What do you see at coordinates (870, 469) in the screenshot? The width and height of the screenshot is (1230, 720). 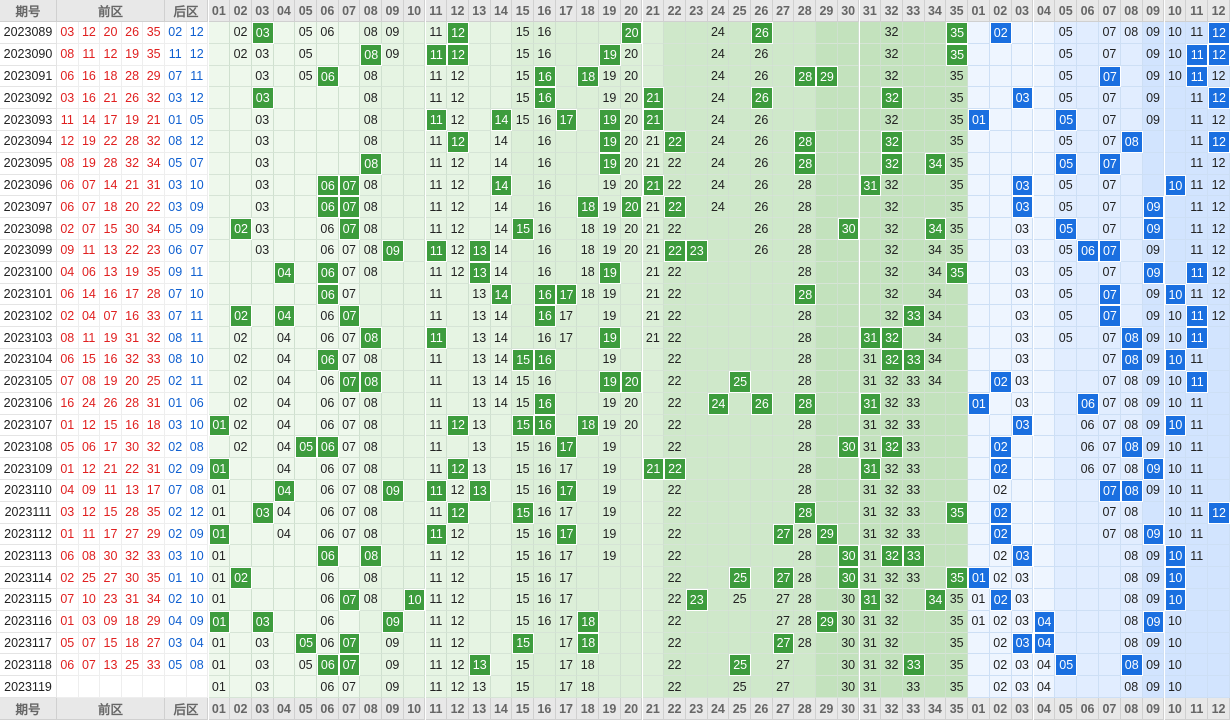 I see `front-trend-number: 31` at bounding box center [870, 469].